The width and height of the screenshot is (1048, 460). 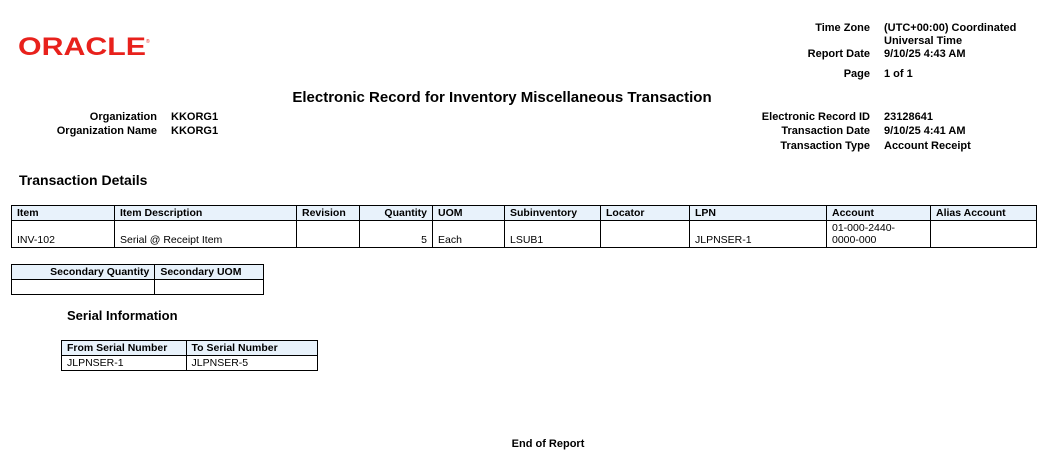 I want to click on record-id-value: 23128641, so click(x=908, y=117).